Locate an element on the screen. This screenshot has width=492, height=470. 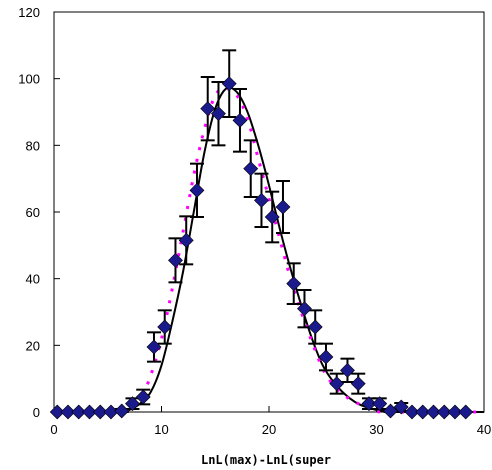
y-tick-label: 80 is located at coordinates (33, 145).